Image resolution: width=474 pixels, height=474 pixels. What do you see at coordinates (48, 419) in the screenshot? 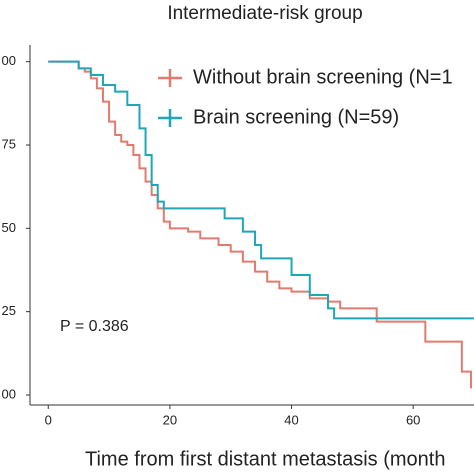
I see `x-tick-label: 0` at bounding box center [48, 419].